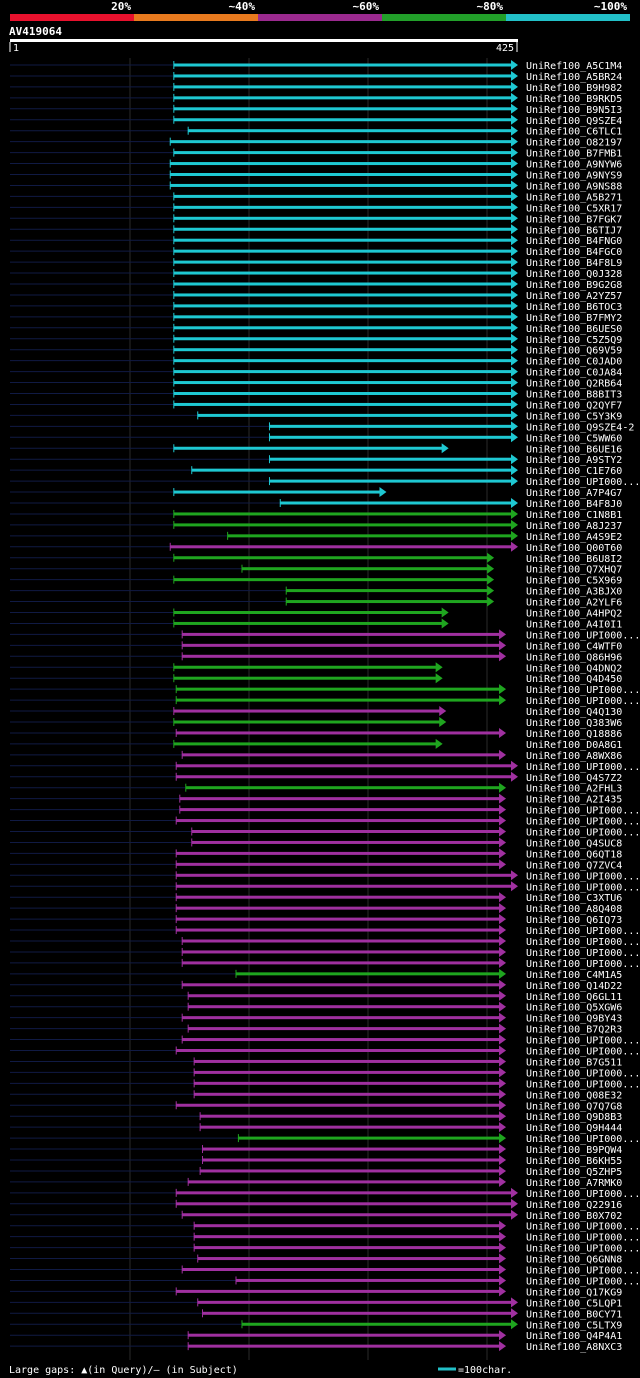 The image size is (640, 1378). Describe the element at coordinates (316, 109) in the screenshot. I see `hit-row: UniRef100_B9N5I3` at that location.